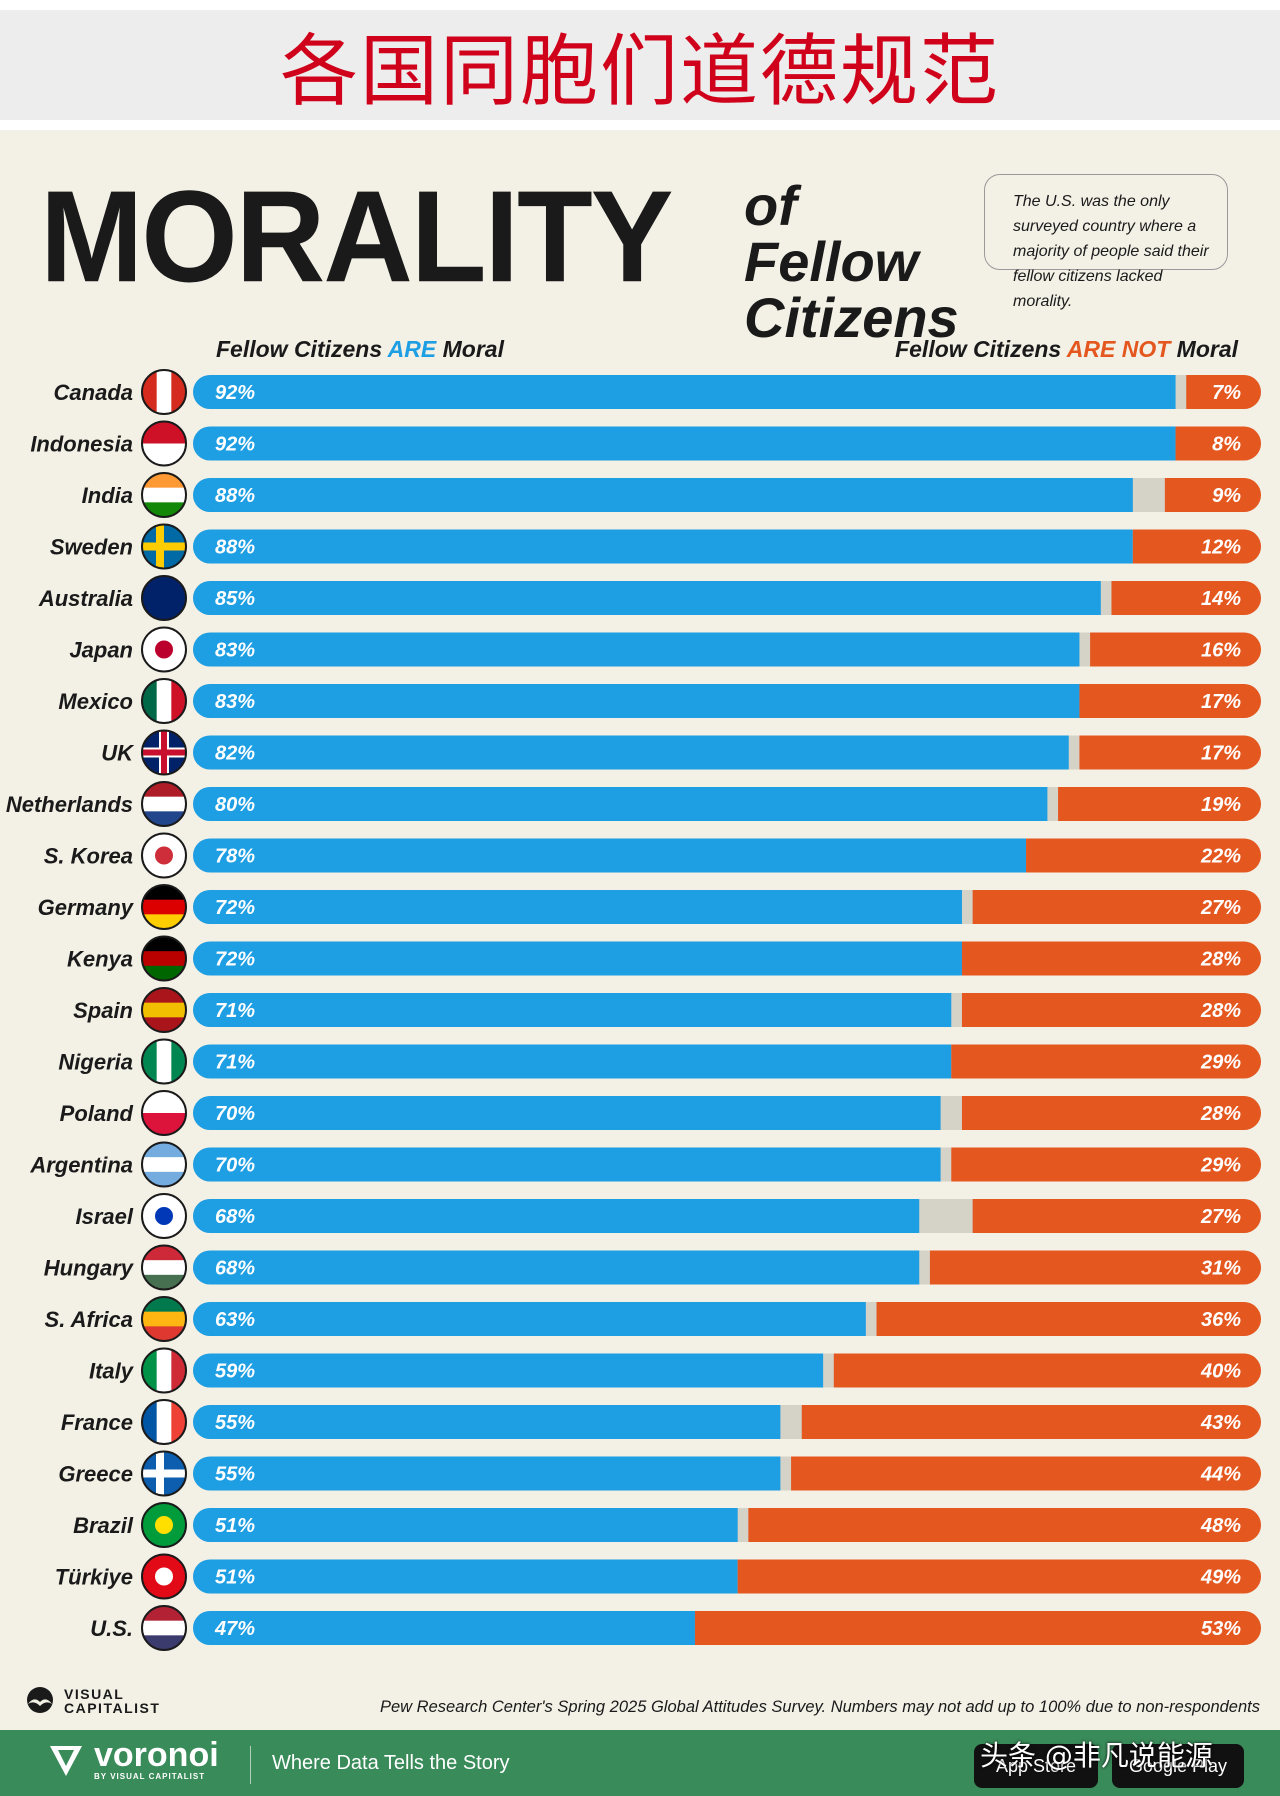  What do you see at coordinates (235, 1269) in the screenshot?
I see `value-label-moral-hungary: 68%` at bounding box center [235, 1269].